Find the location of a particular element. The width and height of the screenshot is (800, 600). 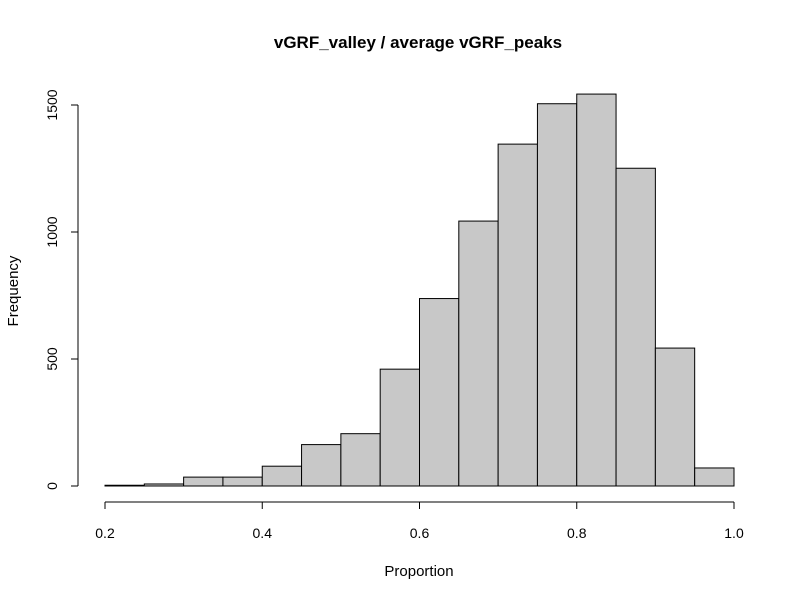

x-tick-label: 0.8 is located at coordinates (577, 533).